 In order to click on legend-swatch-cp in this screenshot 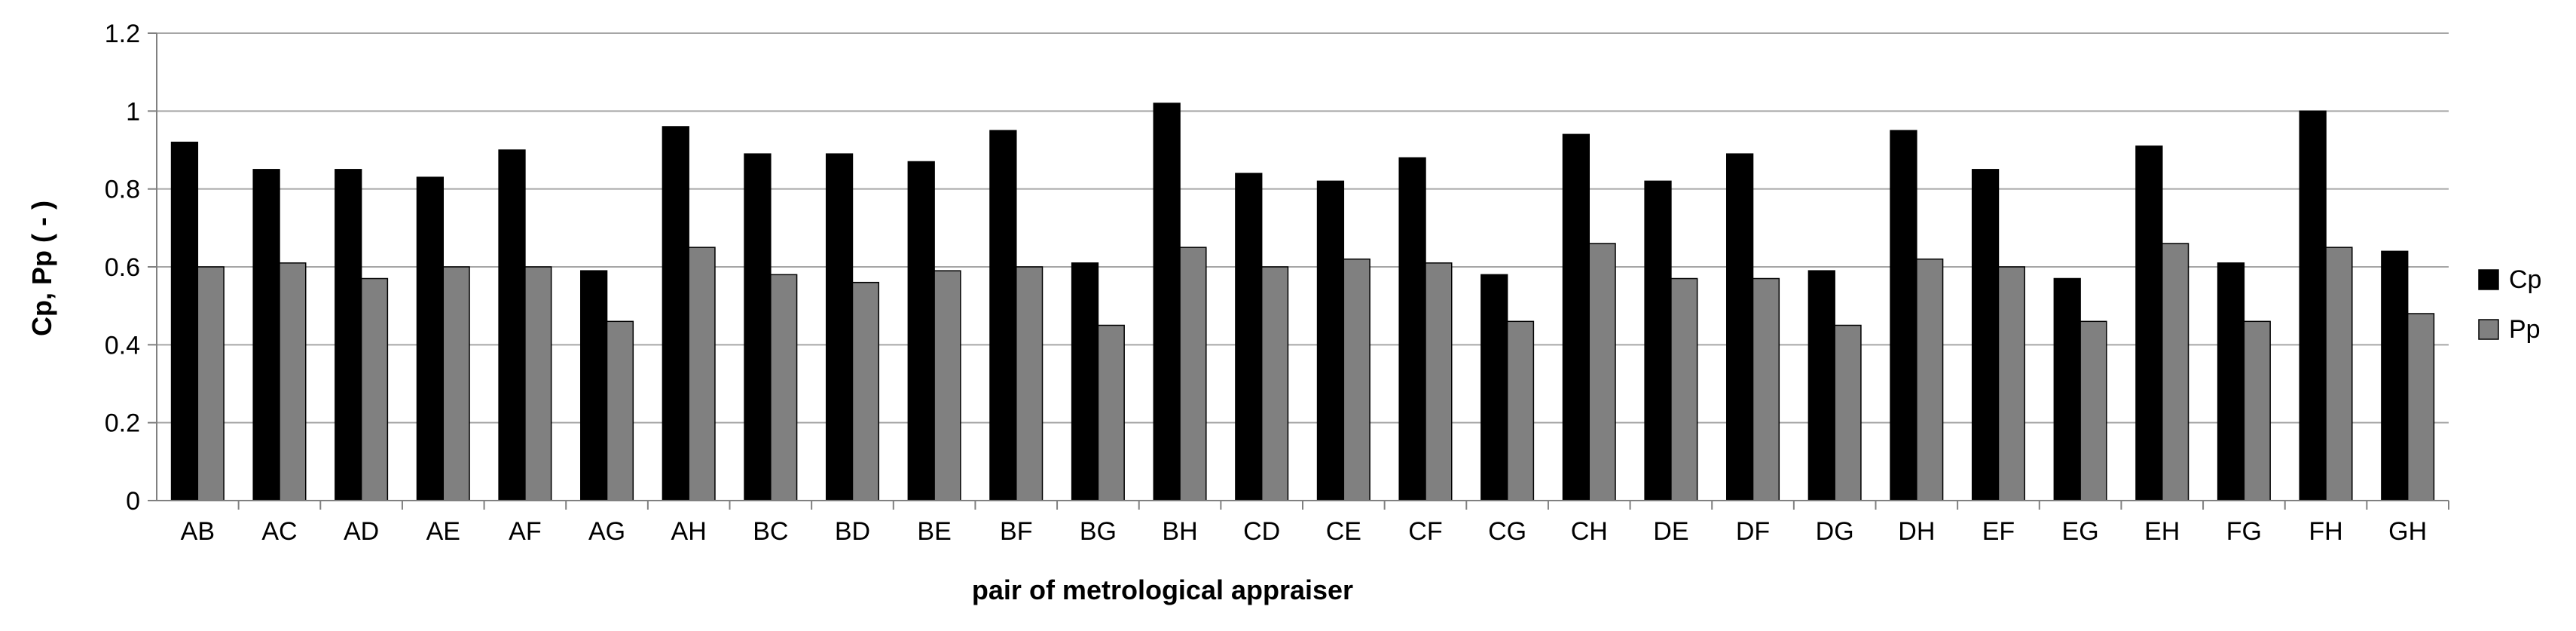, I will do `click(2488, 279)`.